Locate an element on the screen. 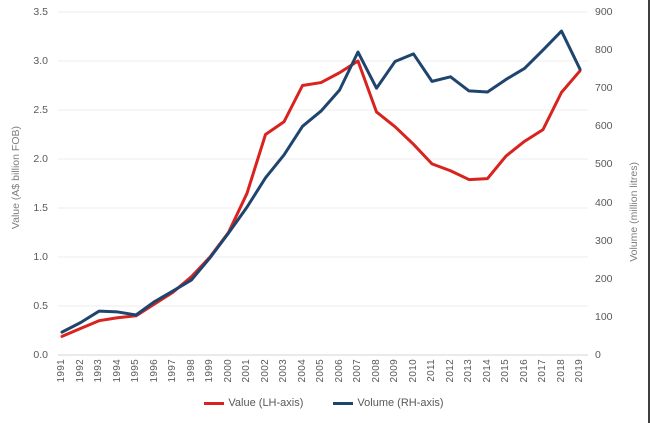 The image size is (650, 423). x-axis-tick-label: 2014 is located at coordinates (487, 371).